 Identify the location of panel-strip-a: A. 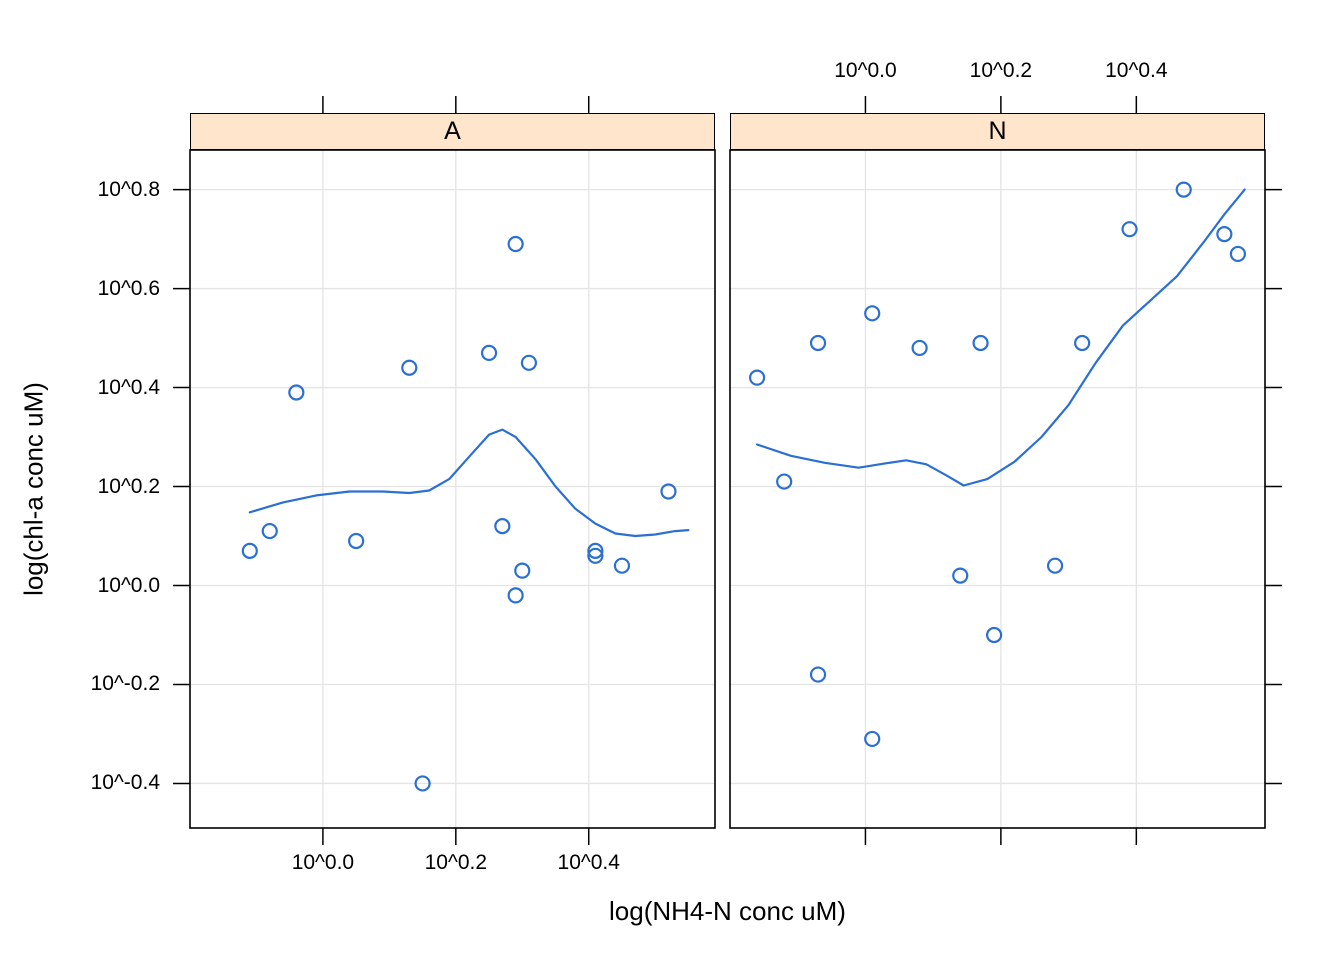
(452, 131).